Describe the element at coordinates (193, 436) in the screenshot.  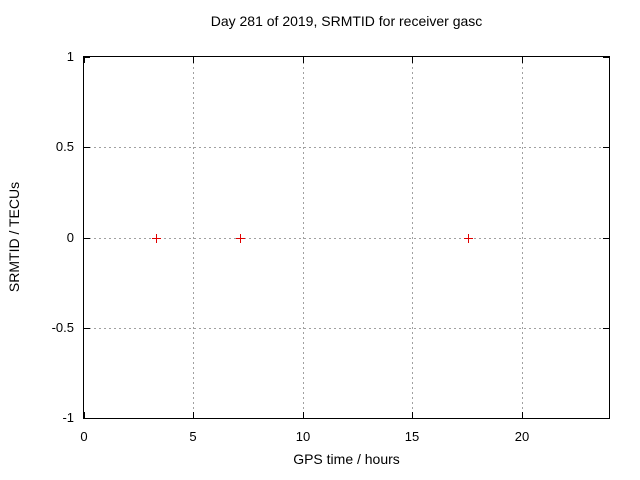
I see `x-tick-label: 5` at that location.